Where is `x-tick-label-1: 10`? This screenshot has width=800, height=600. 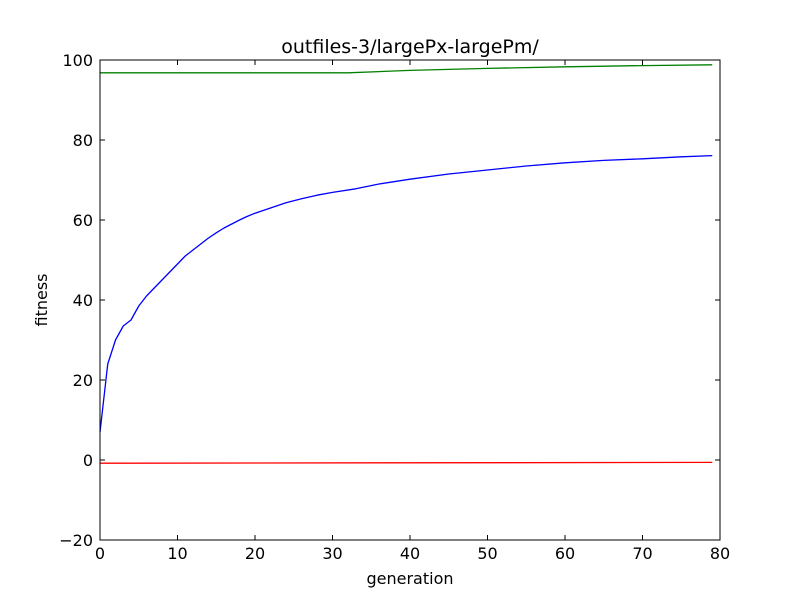 x-tick-label-1: 10 is located at coordinates (177, 553).